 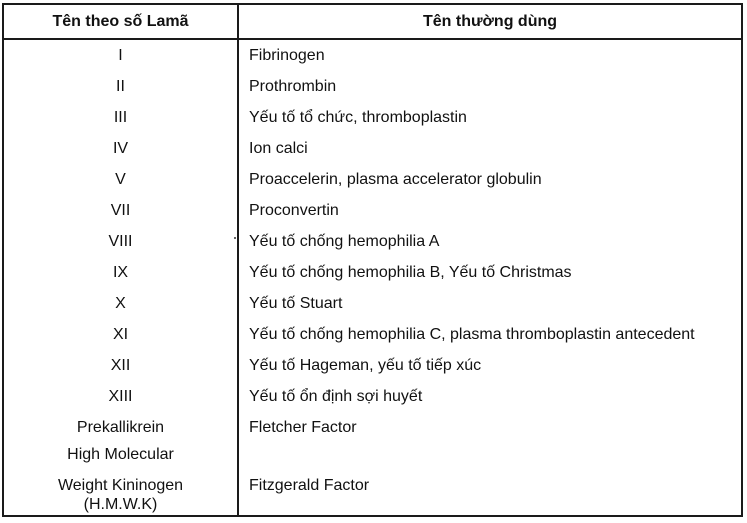 I want to click on hmwk-line-3-text: (H.M.W.K), so click(x=120, y=504).